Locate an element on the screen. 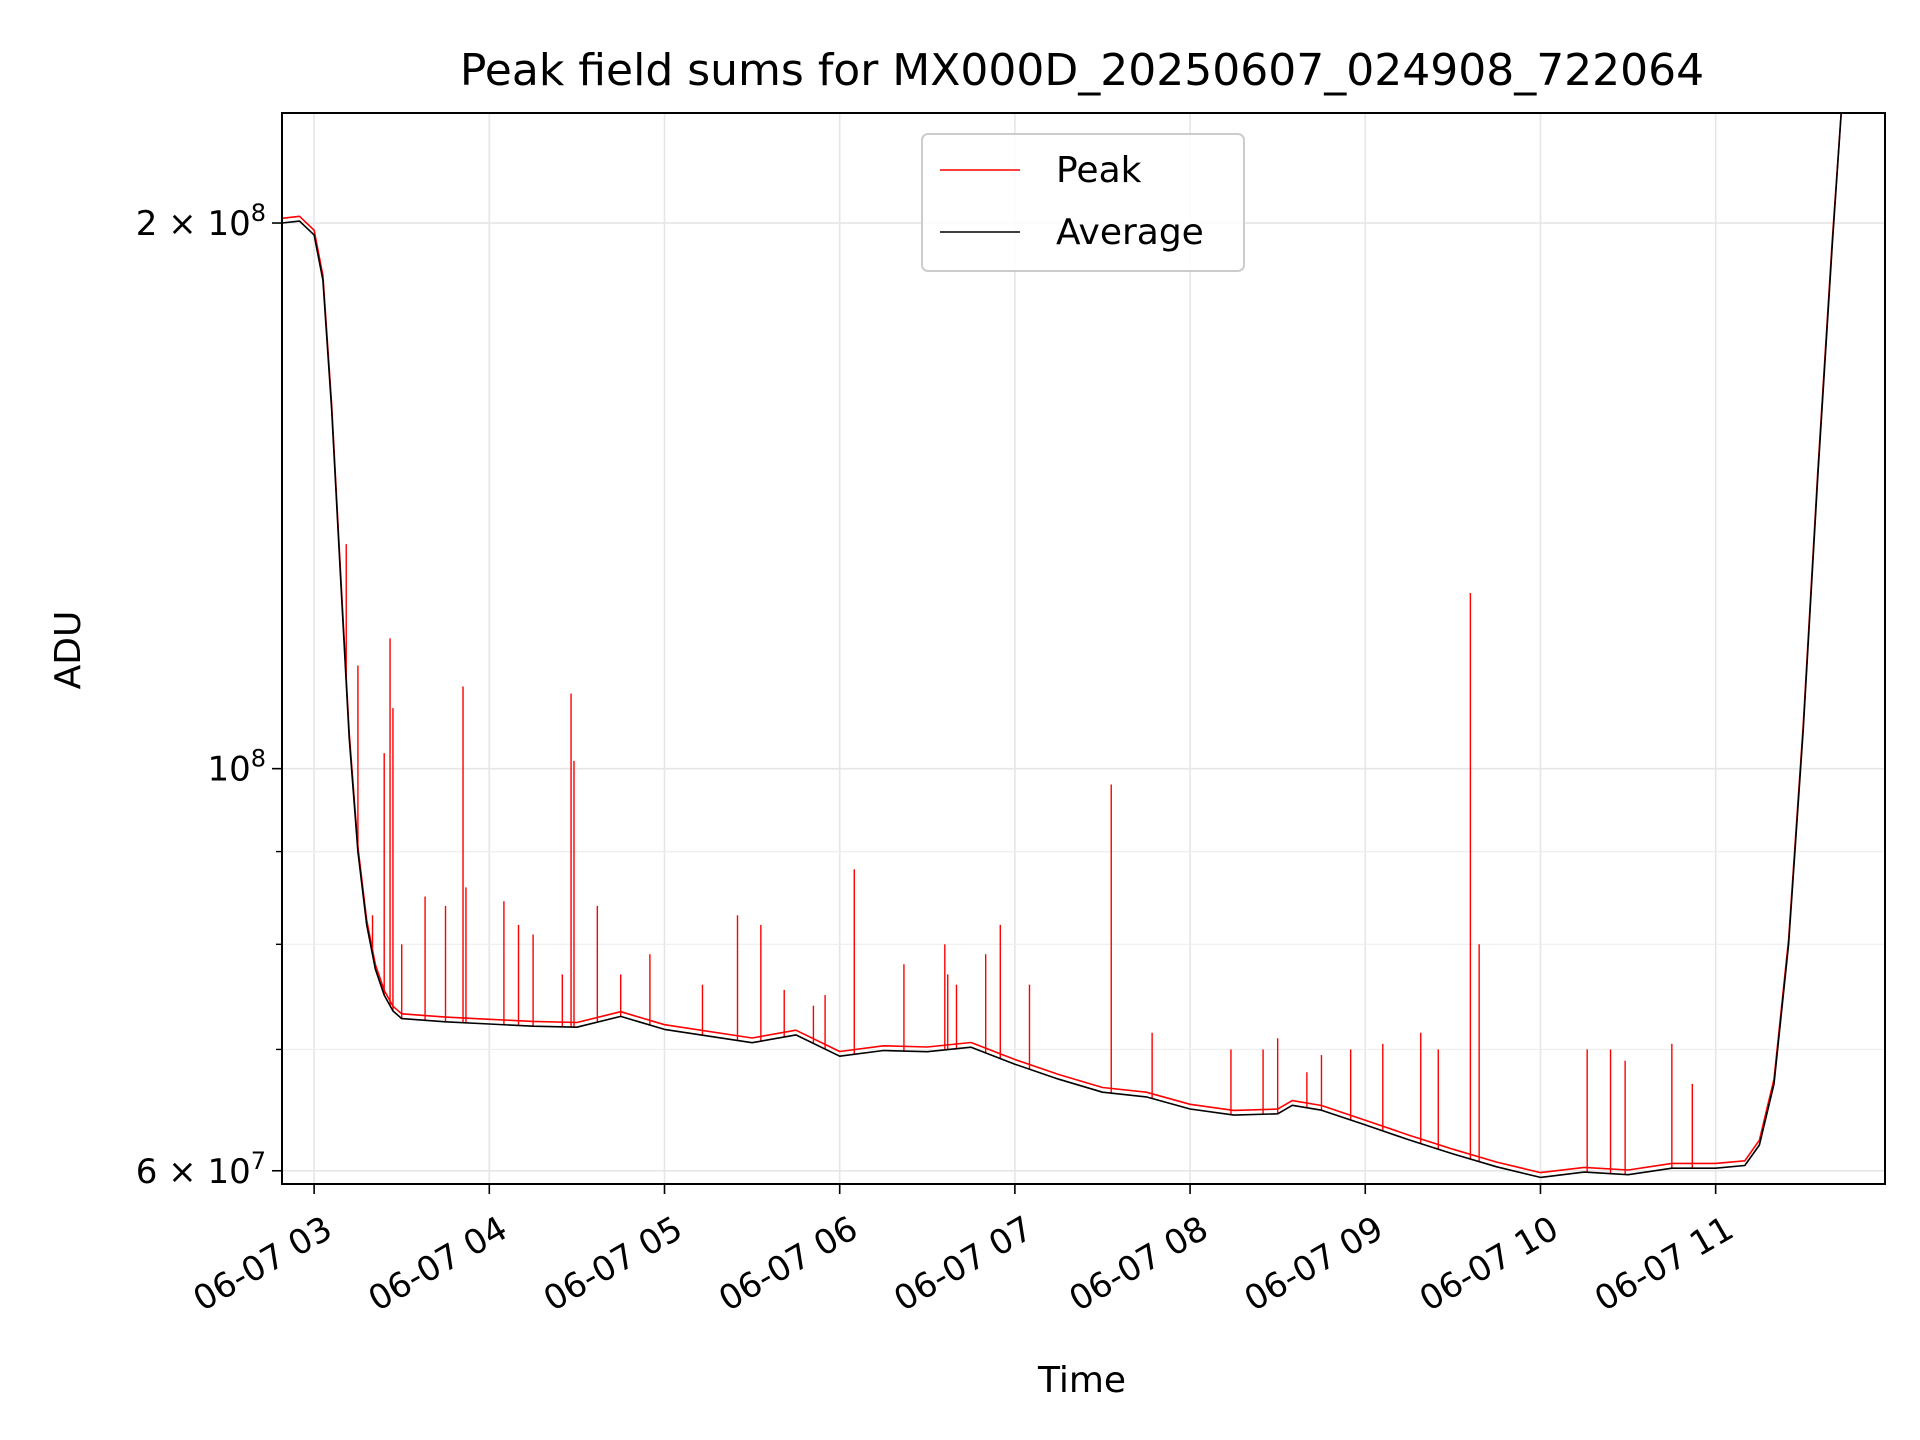 The height and width of the screenshot is (1440, 1920). x-tick-label: 06-07 07 is located at coordinates (963, 1264).